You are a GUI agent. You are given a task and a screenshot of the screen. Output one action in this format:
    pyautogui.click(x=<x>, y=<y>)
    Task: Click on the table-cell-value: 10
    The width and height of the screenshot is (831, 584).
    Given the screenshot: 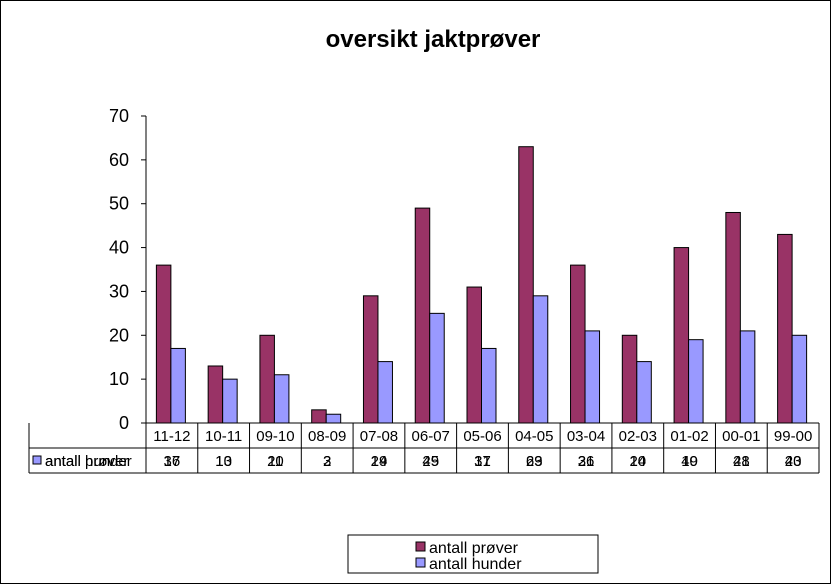 What is the action you would take?
    pyautogui.click(x=223, y=461)
    